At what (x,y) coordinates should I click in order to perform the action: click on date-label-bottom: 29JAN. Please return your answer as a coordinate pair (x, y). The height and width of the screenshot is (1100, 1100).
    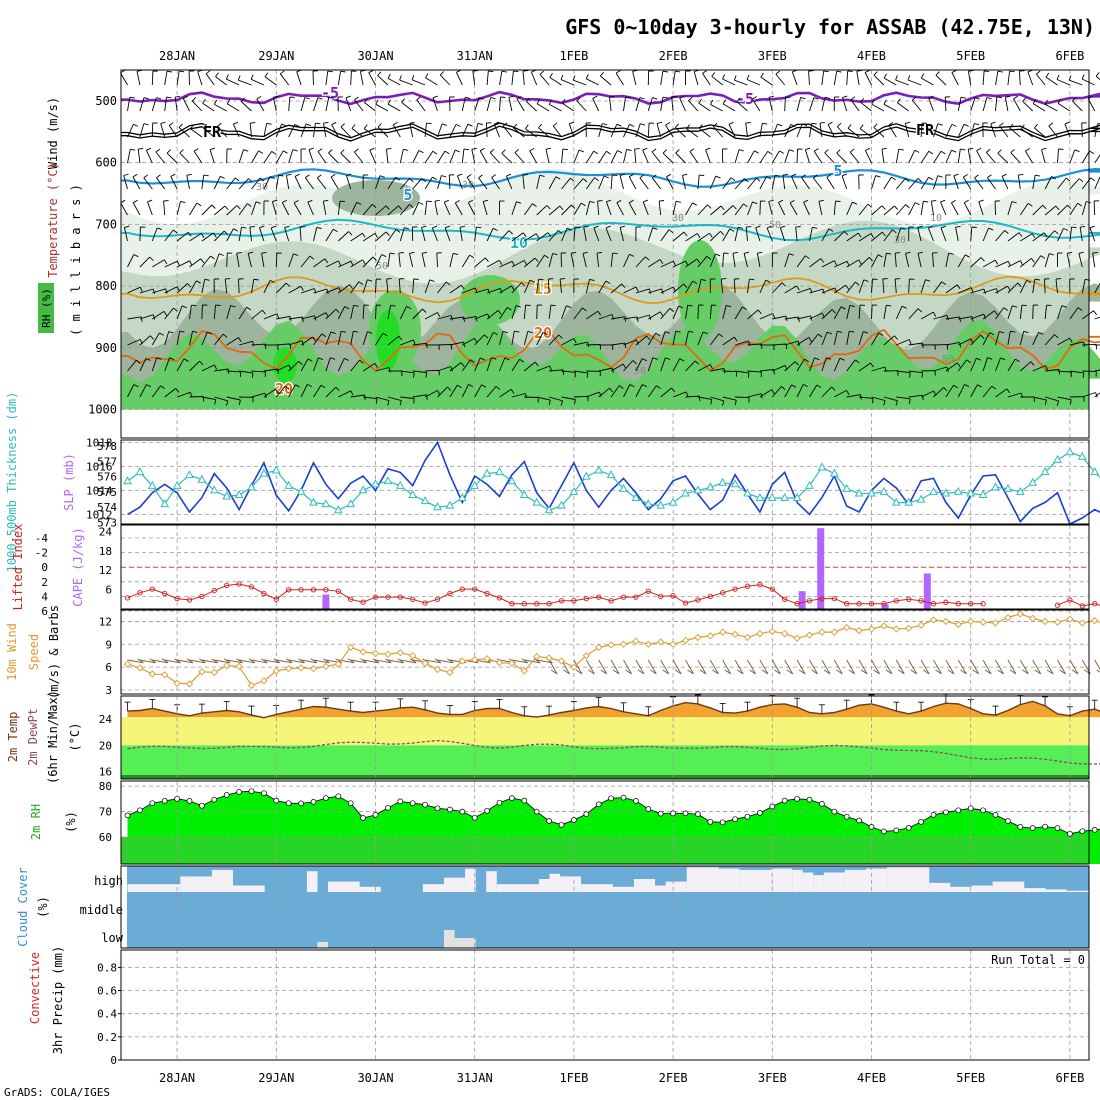
    Looking at the image, I should click on (276, 1078).